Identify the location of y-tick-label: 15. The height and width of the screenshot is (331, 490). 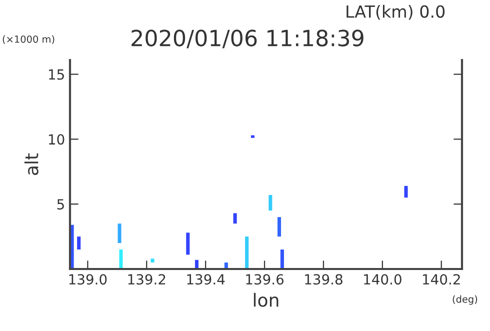
(56, 74).